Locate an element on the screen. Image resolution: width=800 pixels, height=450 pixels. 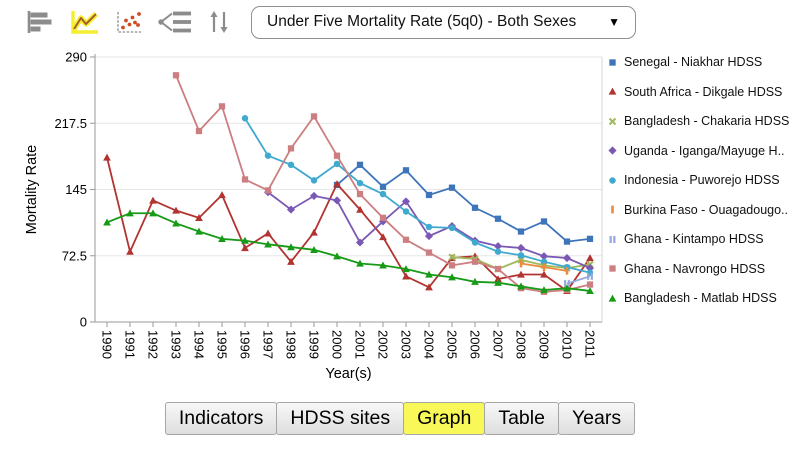
svg-text: 0 is located at coordinates (83, 322).